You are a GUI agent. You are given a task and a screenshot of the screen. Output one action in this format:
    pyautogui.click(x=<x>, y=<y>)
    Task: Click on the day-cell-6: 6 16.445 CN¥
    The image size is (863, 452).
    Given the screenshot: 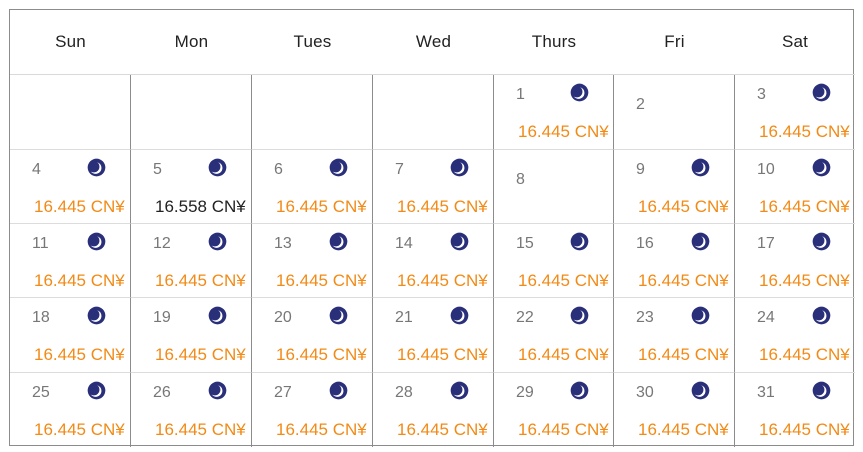 What is the action you would take?
    pyautogui.click(x=312, y=186)
    